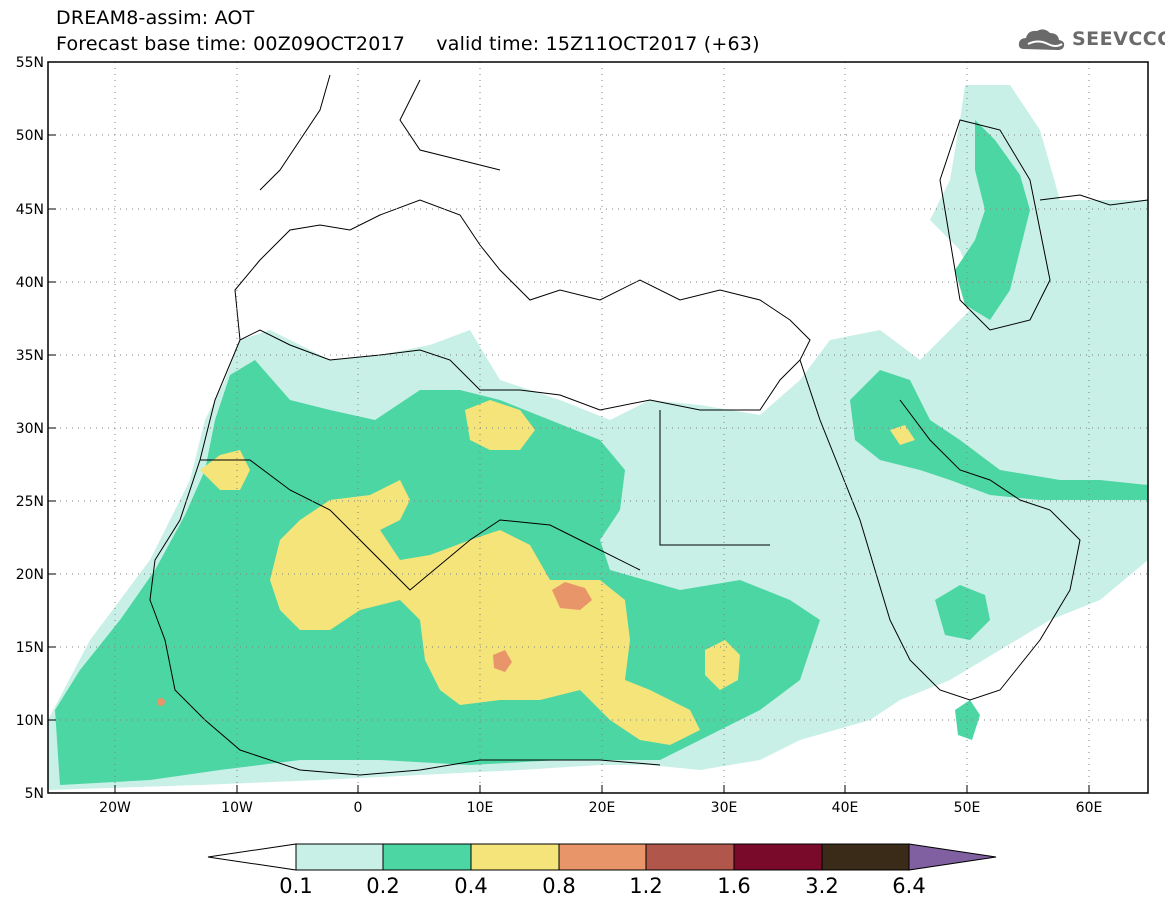 The height and width of the screenshot is (905, 1165). Describe the element at coordinates (30, 136) in the screenshot. I see `lat-label: 50N` at that location.